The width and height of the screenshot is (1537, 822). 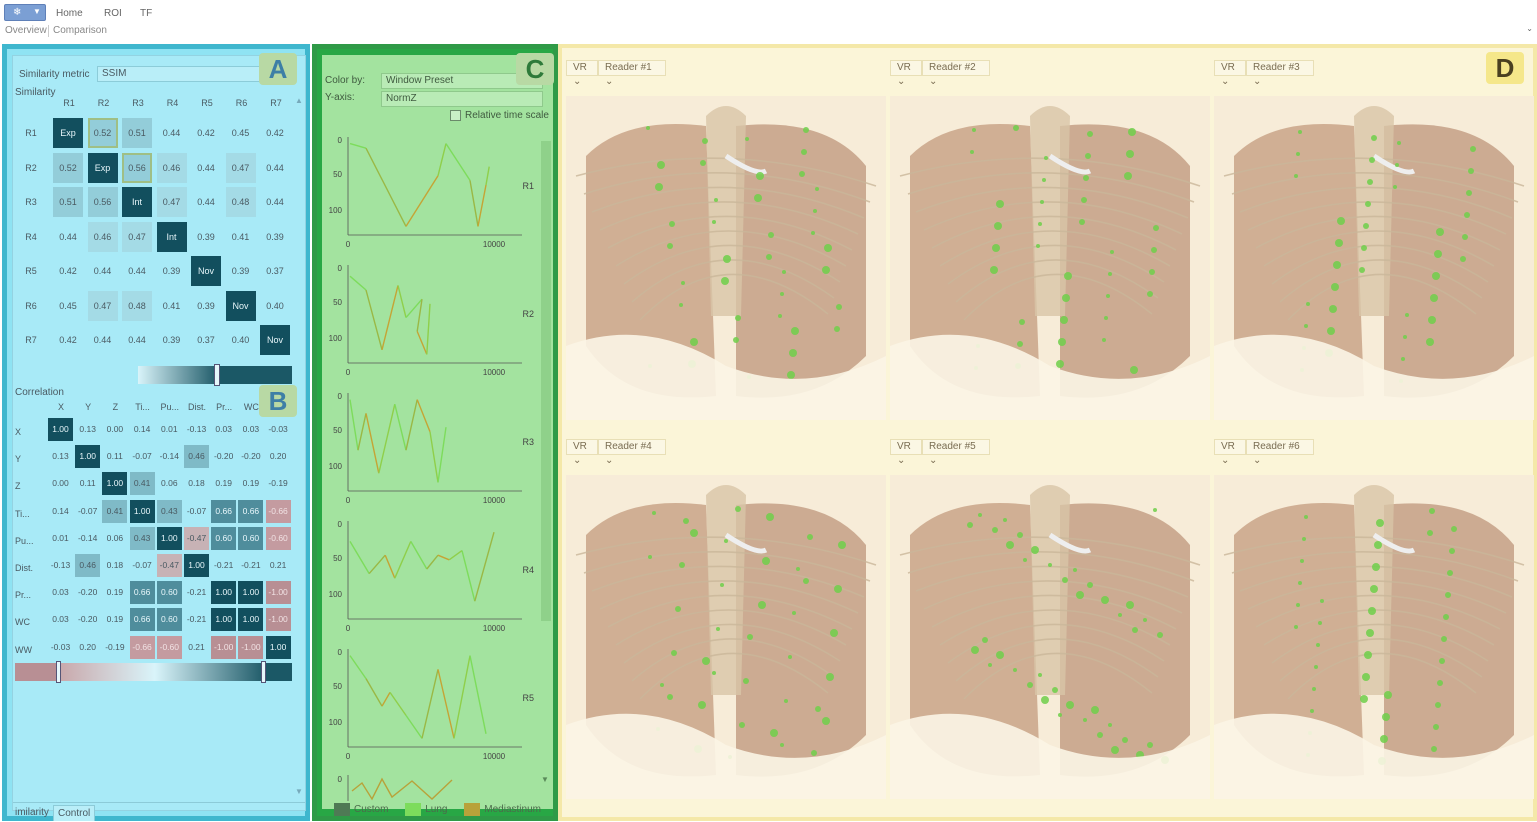 I want to click on sim-cell: Int, so click(x=171, y=236).